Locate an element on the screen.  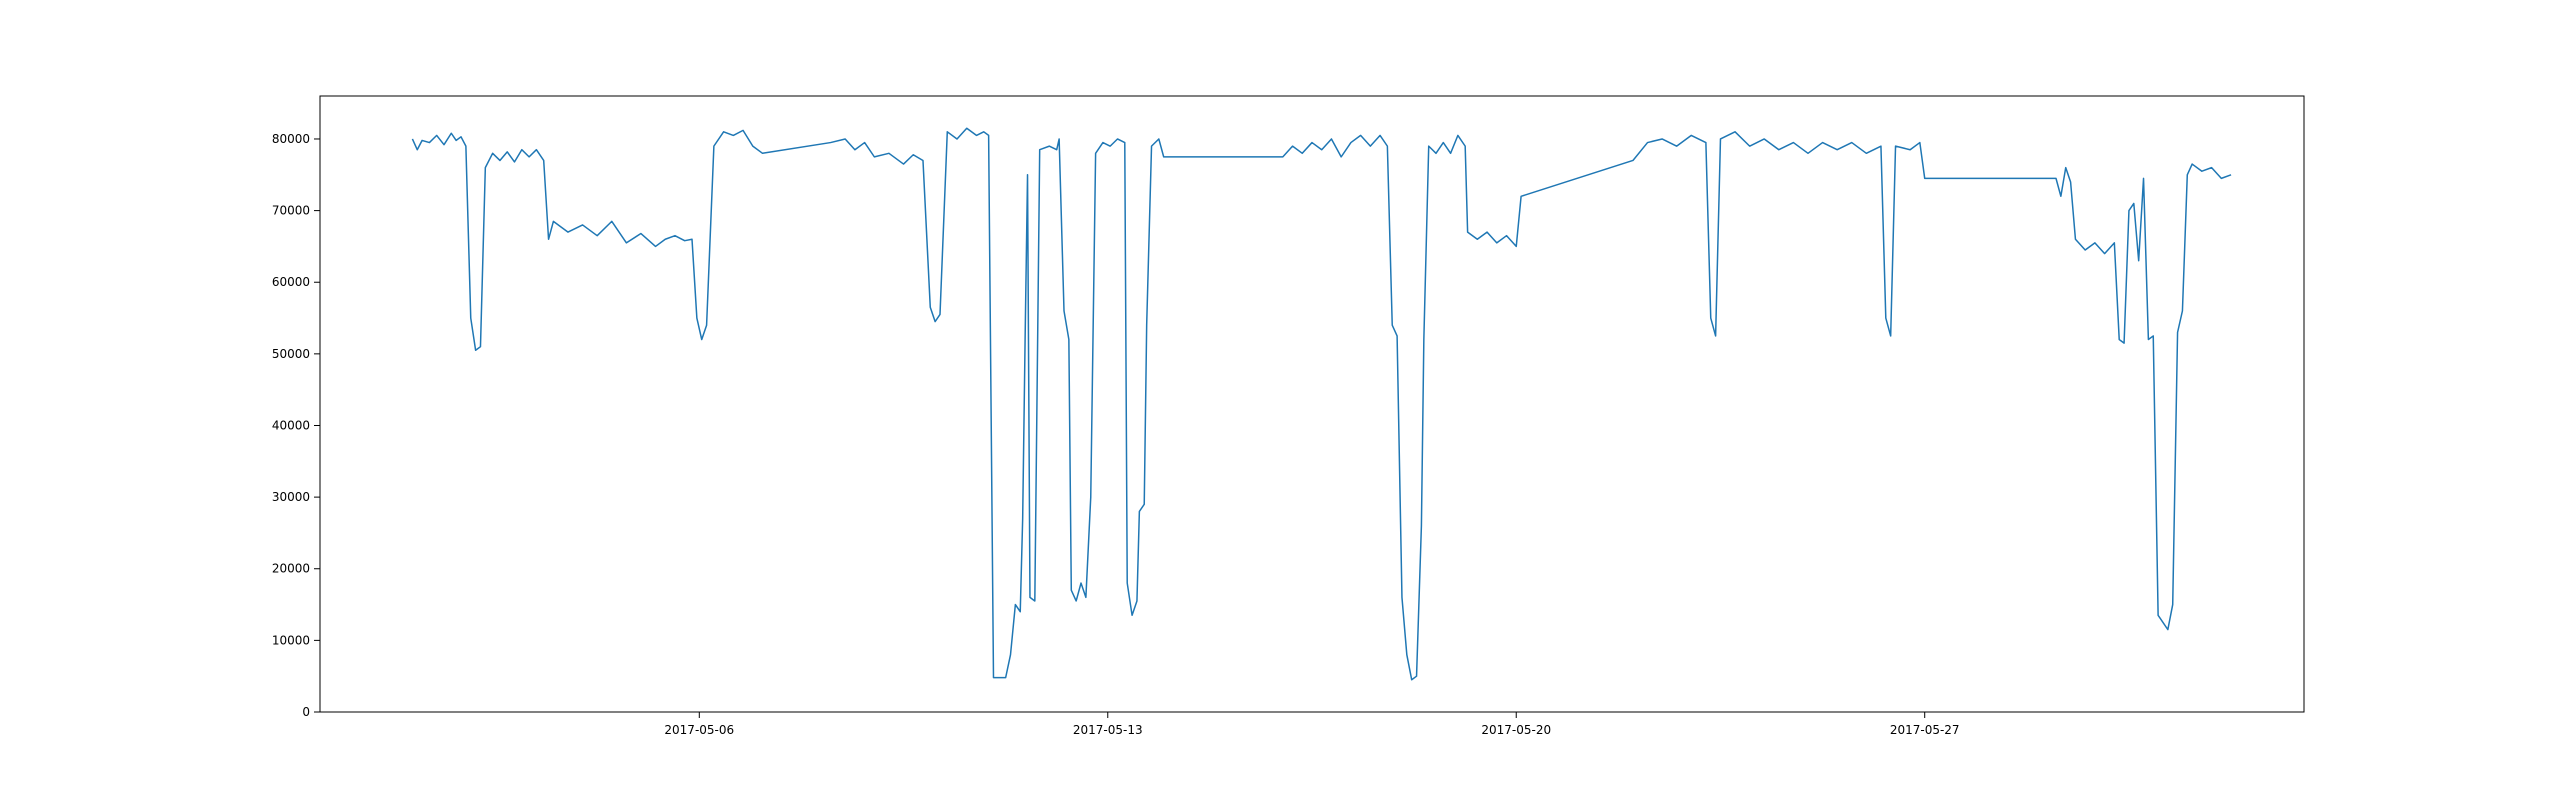
x-tick-label: 2017-05-13 is located at coordinates (1108, 730).